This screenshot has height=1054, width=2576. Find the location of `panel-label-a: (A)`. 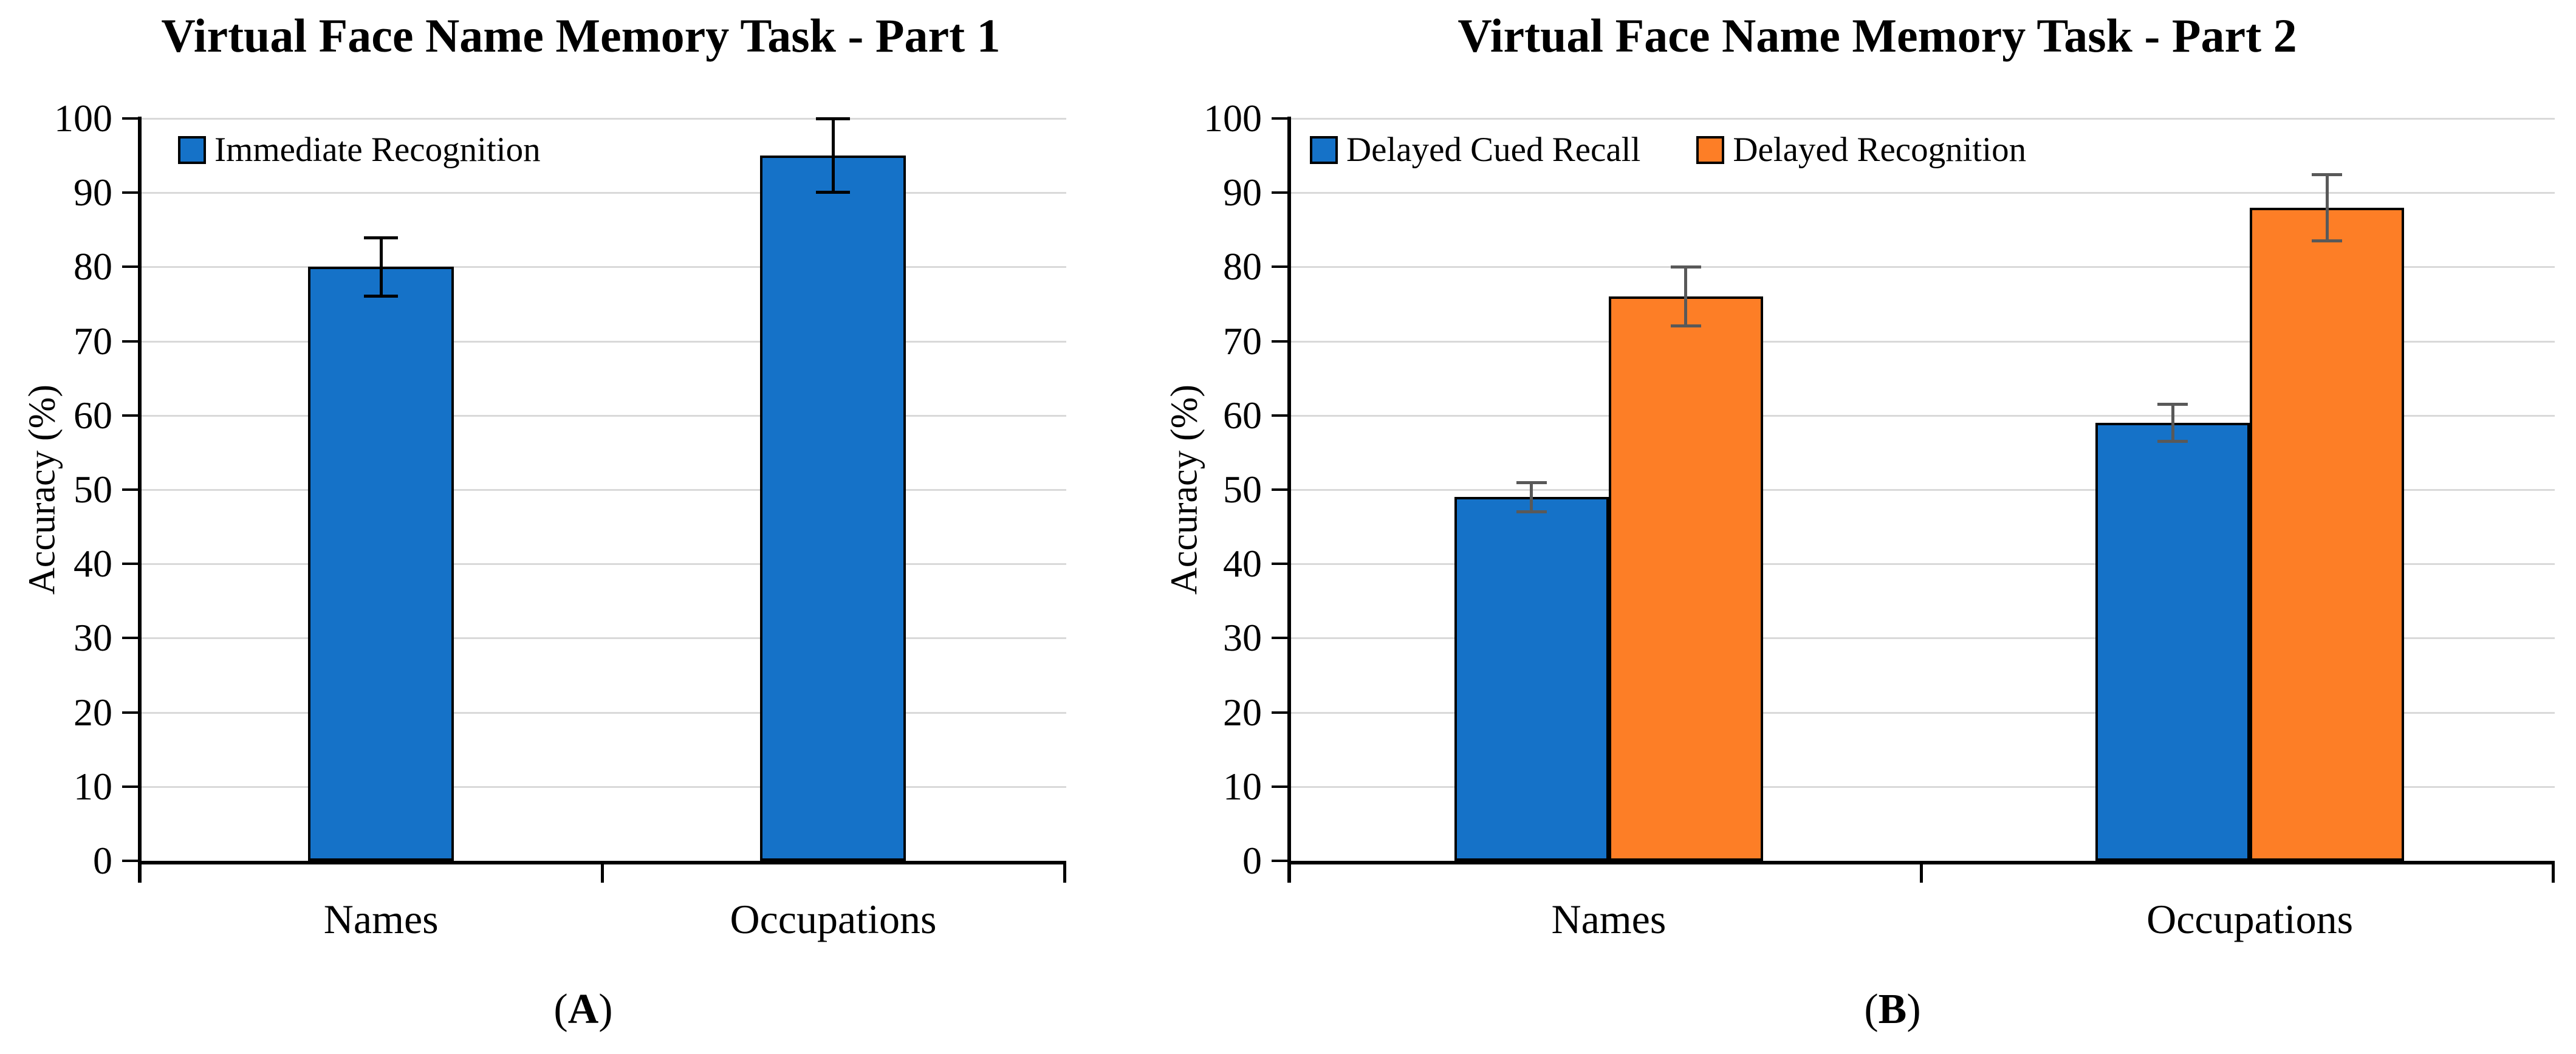

panel-label-a: (A) is located at coordinates (582, 1009).